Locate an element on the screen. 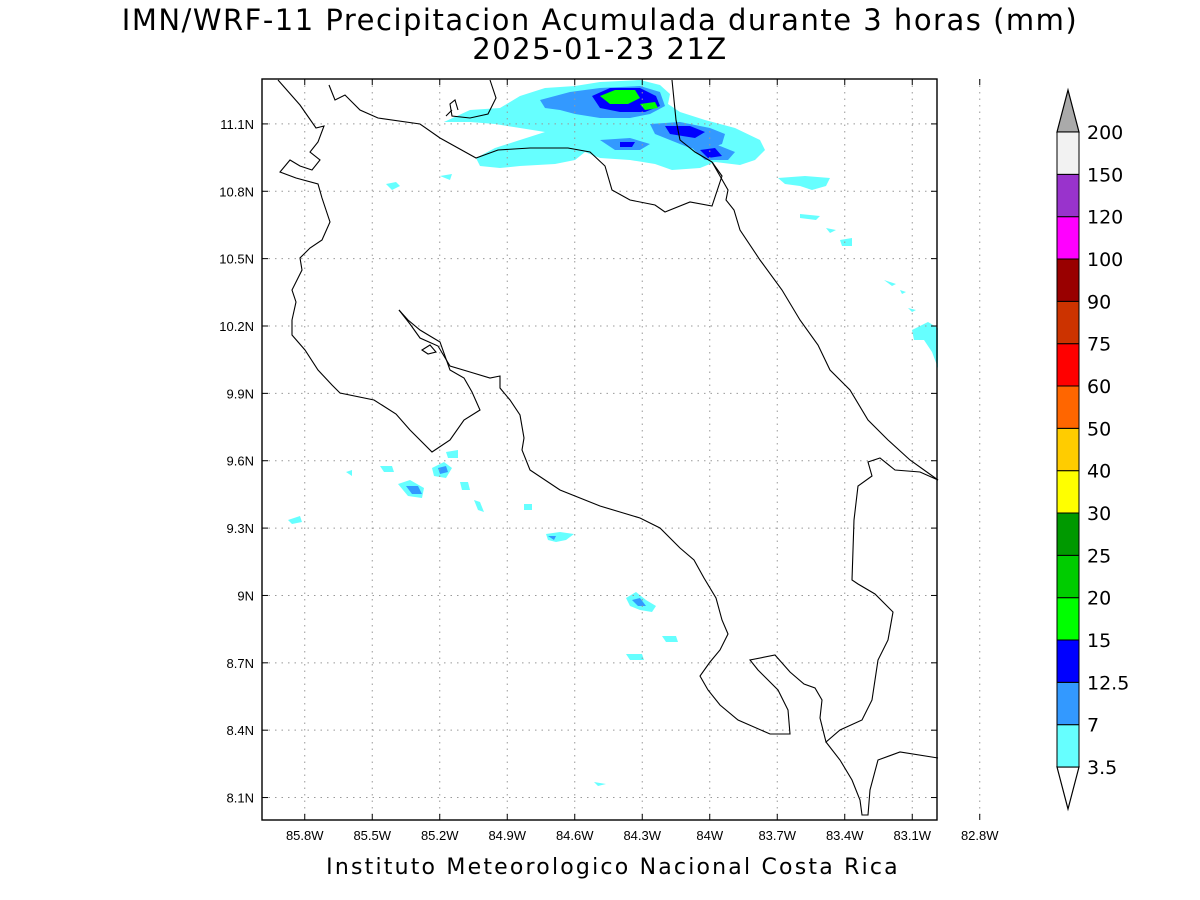 Image resolution: width=1200 pixels, height=900 pixels. map-date-subtitle: 2025-01-23 21Z is located at coordinates (600, 49).